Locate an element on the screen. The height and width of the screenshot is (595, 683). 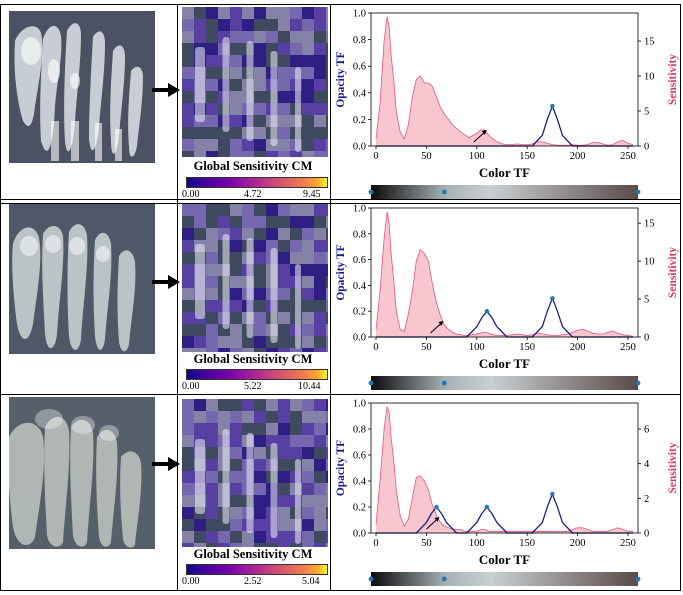
y-right-tick-label: 10 is located at coordinates (649, 77).